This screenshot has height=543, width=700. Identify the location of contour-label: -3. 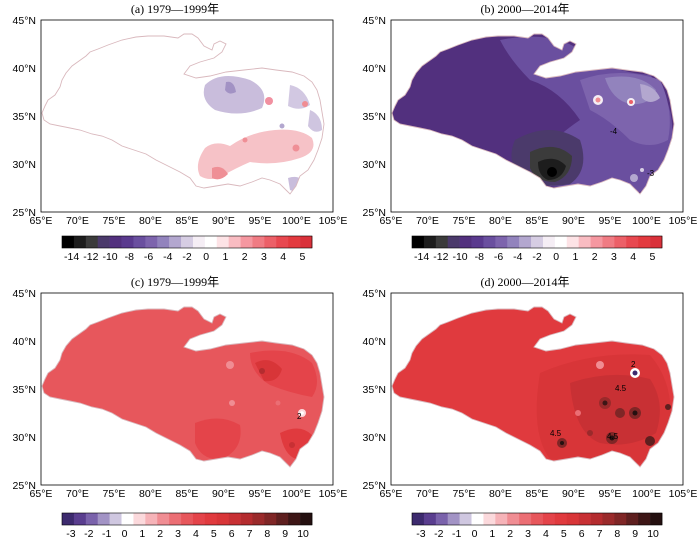
(651, 173).